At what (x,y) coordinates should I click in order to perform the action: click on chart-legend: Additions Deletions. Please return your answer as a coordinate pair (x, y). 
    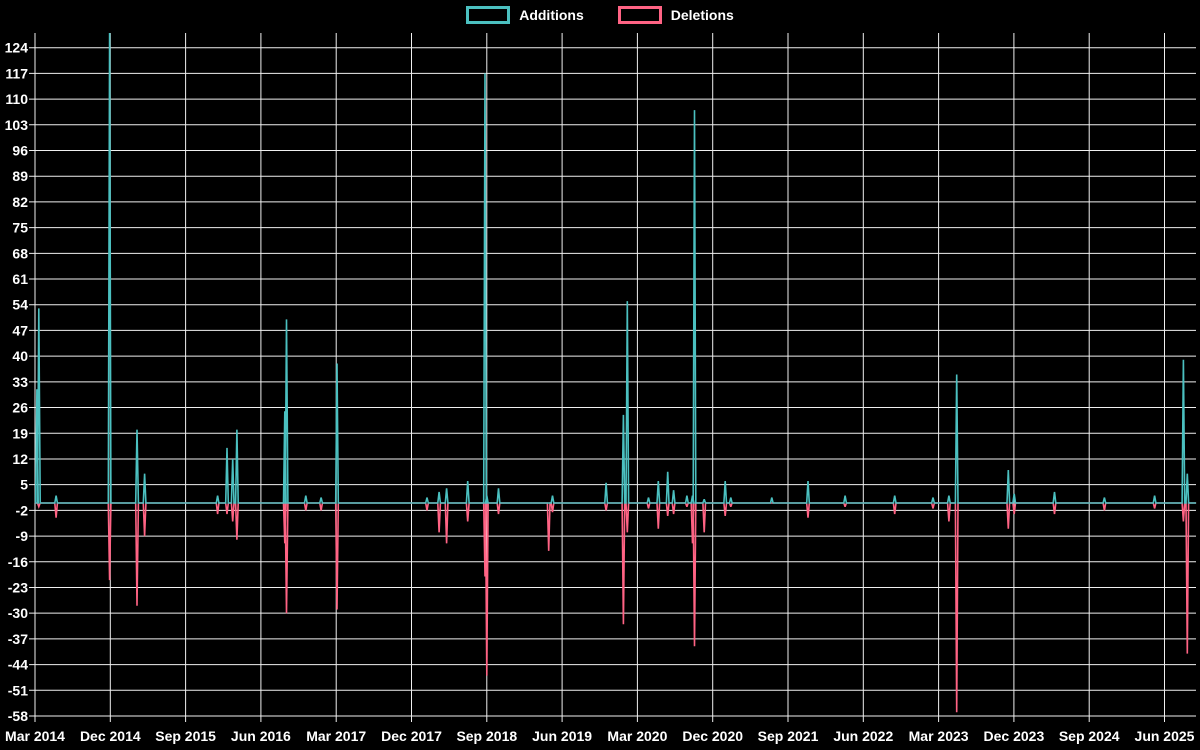
    Looking at the image, I should click on (600, 15).